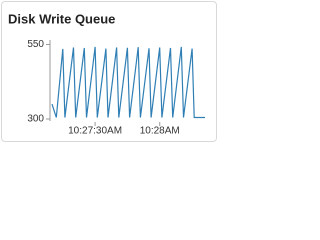  What do you see at coordinates (128, 82) in the screenshot?
I see `series-line` at bounding box center [128, 82].